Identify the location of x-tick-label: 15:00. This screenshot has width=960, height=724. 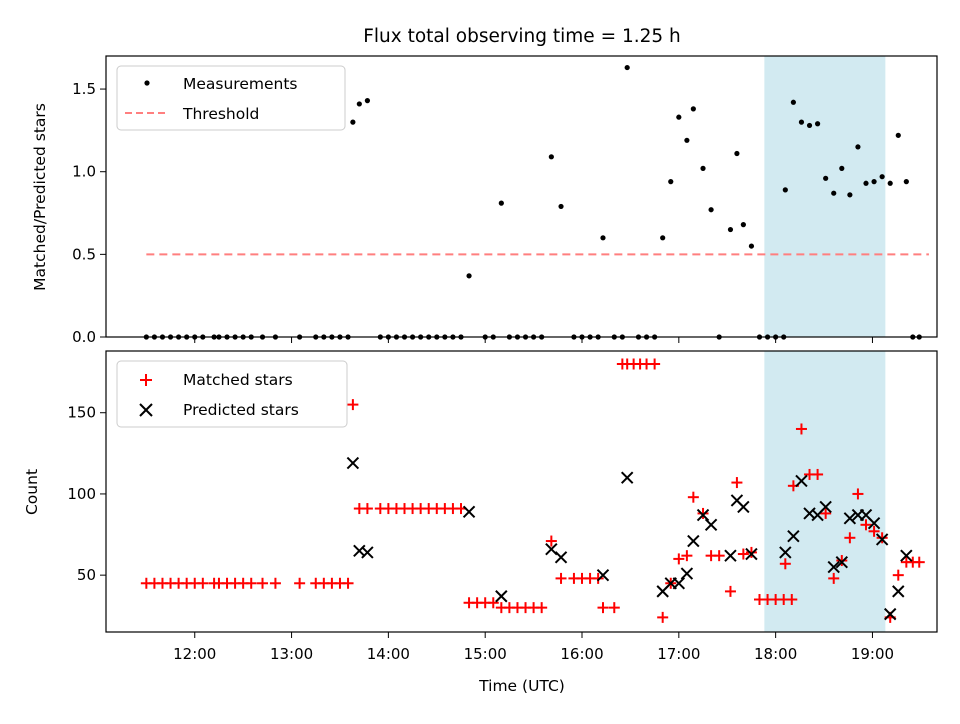
(485, 654).